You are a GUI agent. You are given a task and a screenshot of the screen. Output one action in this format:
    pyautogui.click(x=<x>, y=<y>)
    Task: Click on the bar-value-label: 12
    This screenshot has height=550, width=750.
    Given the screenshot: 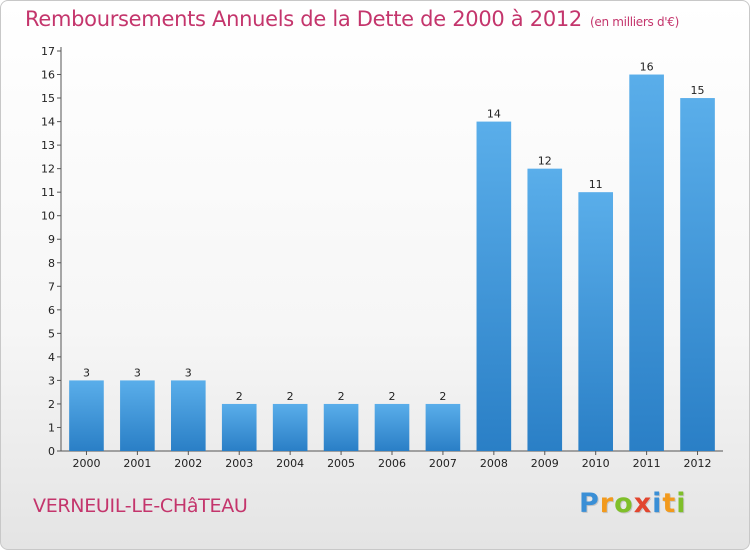 What is the action you would take?
    pyautogui.click(x=545, y=161)
    